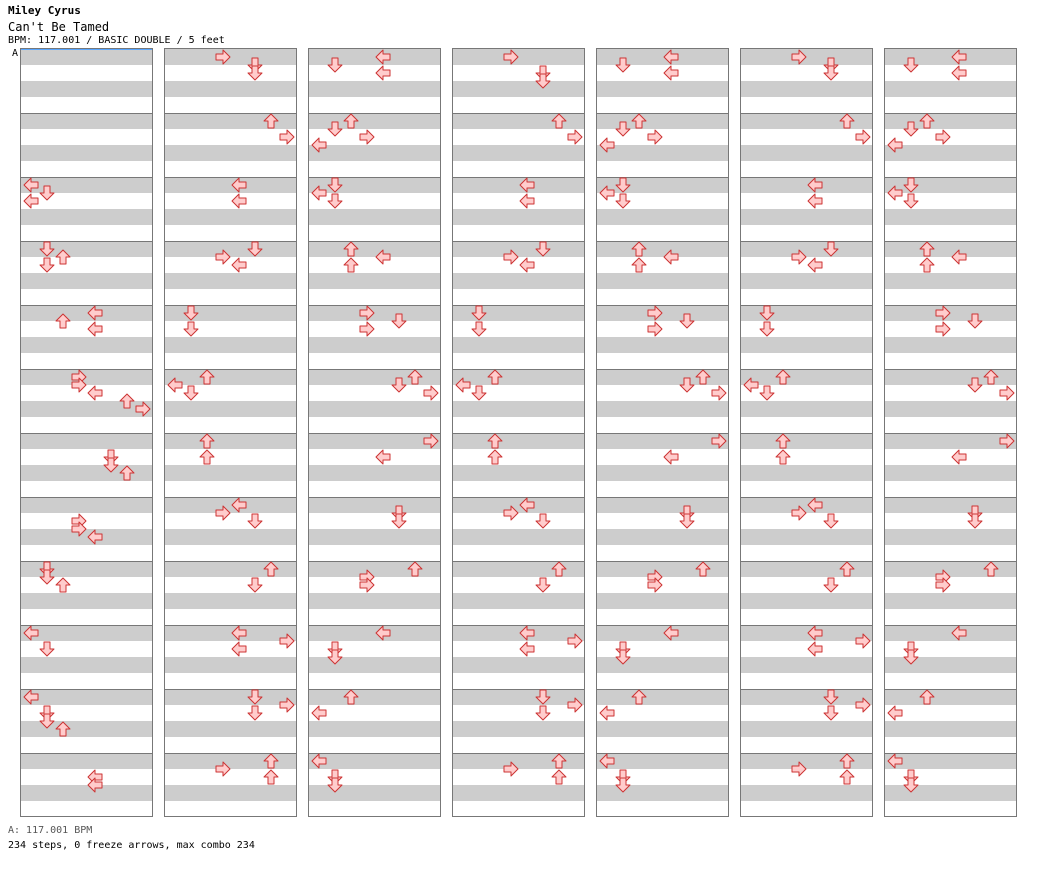  I want to click on chart-info: BPM: 117.001 / BASIC DOUBLE / 5 feet, so click(116, 40).